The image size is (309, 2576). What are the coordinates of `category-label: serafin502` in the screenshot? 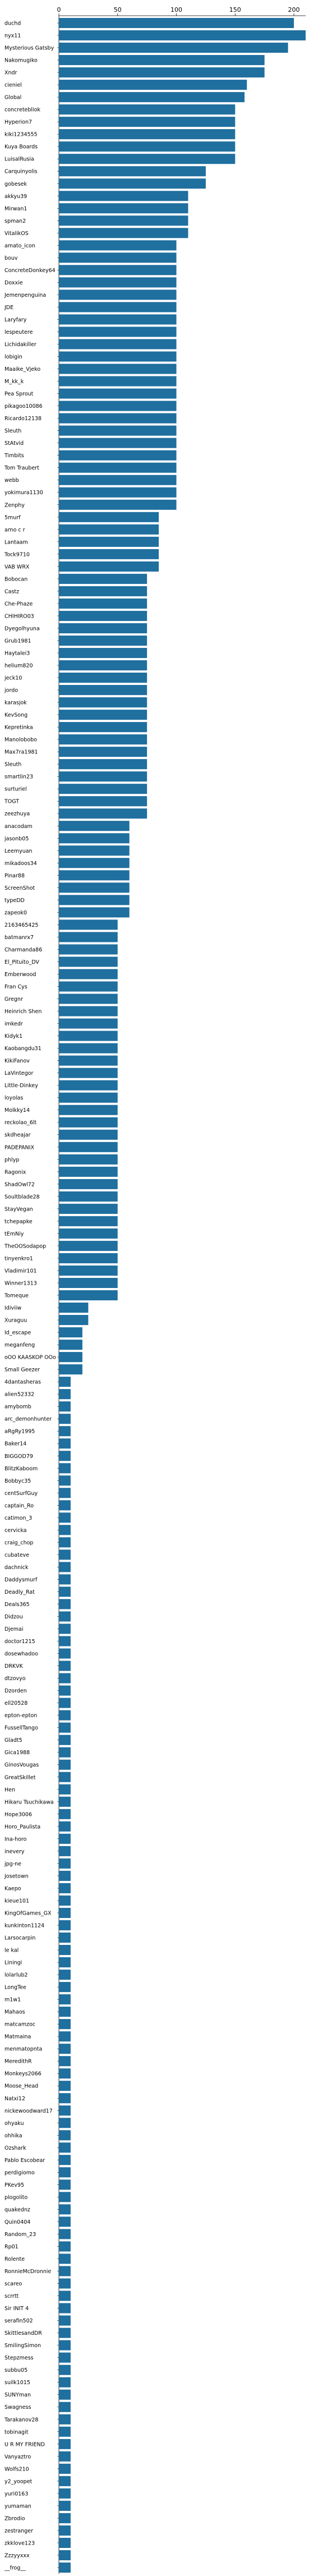 It's located at (19, 2321).